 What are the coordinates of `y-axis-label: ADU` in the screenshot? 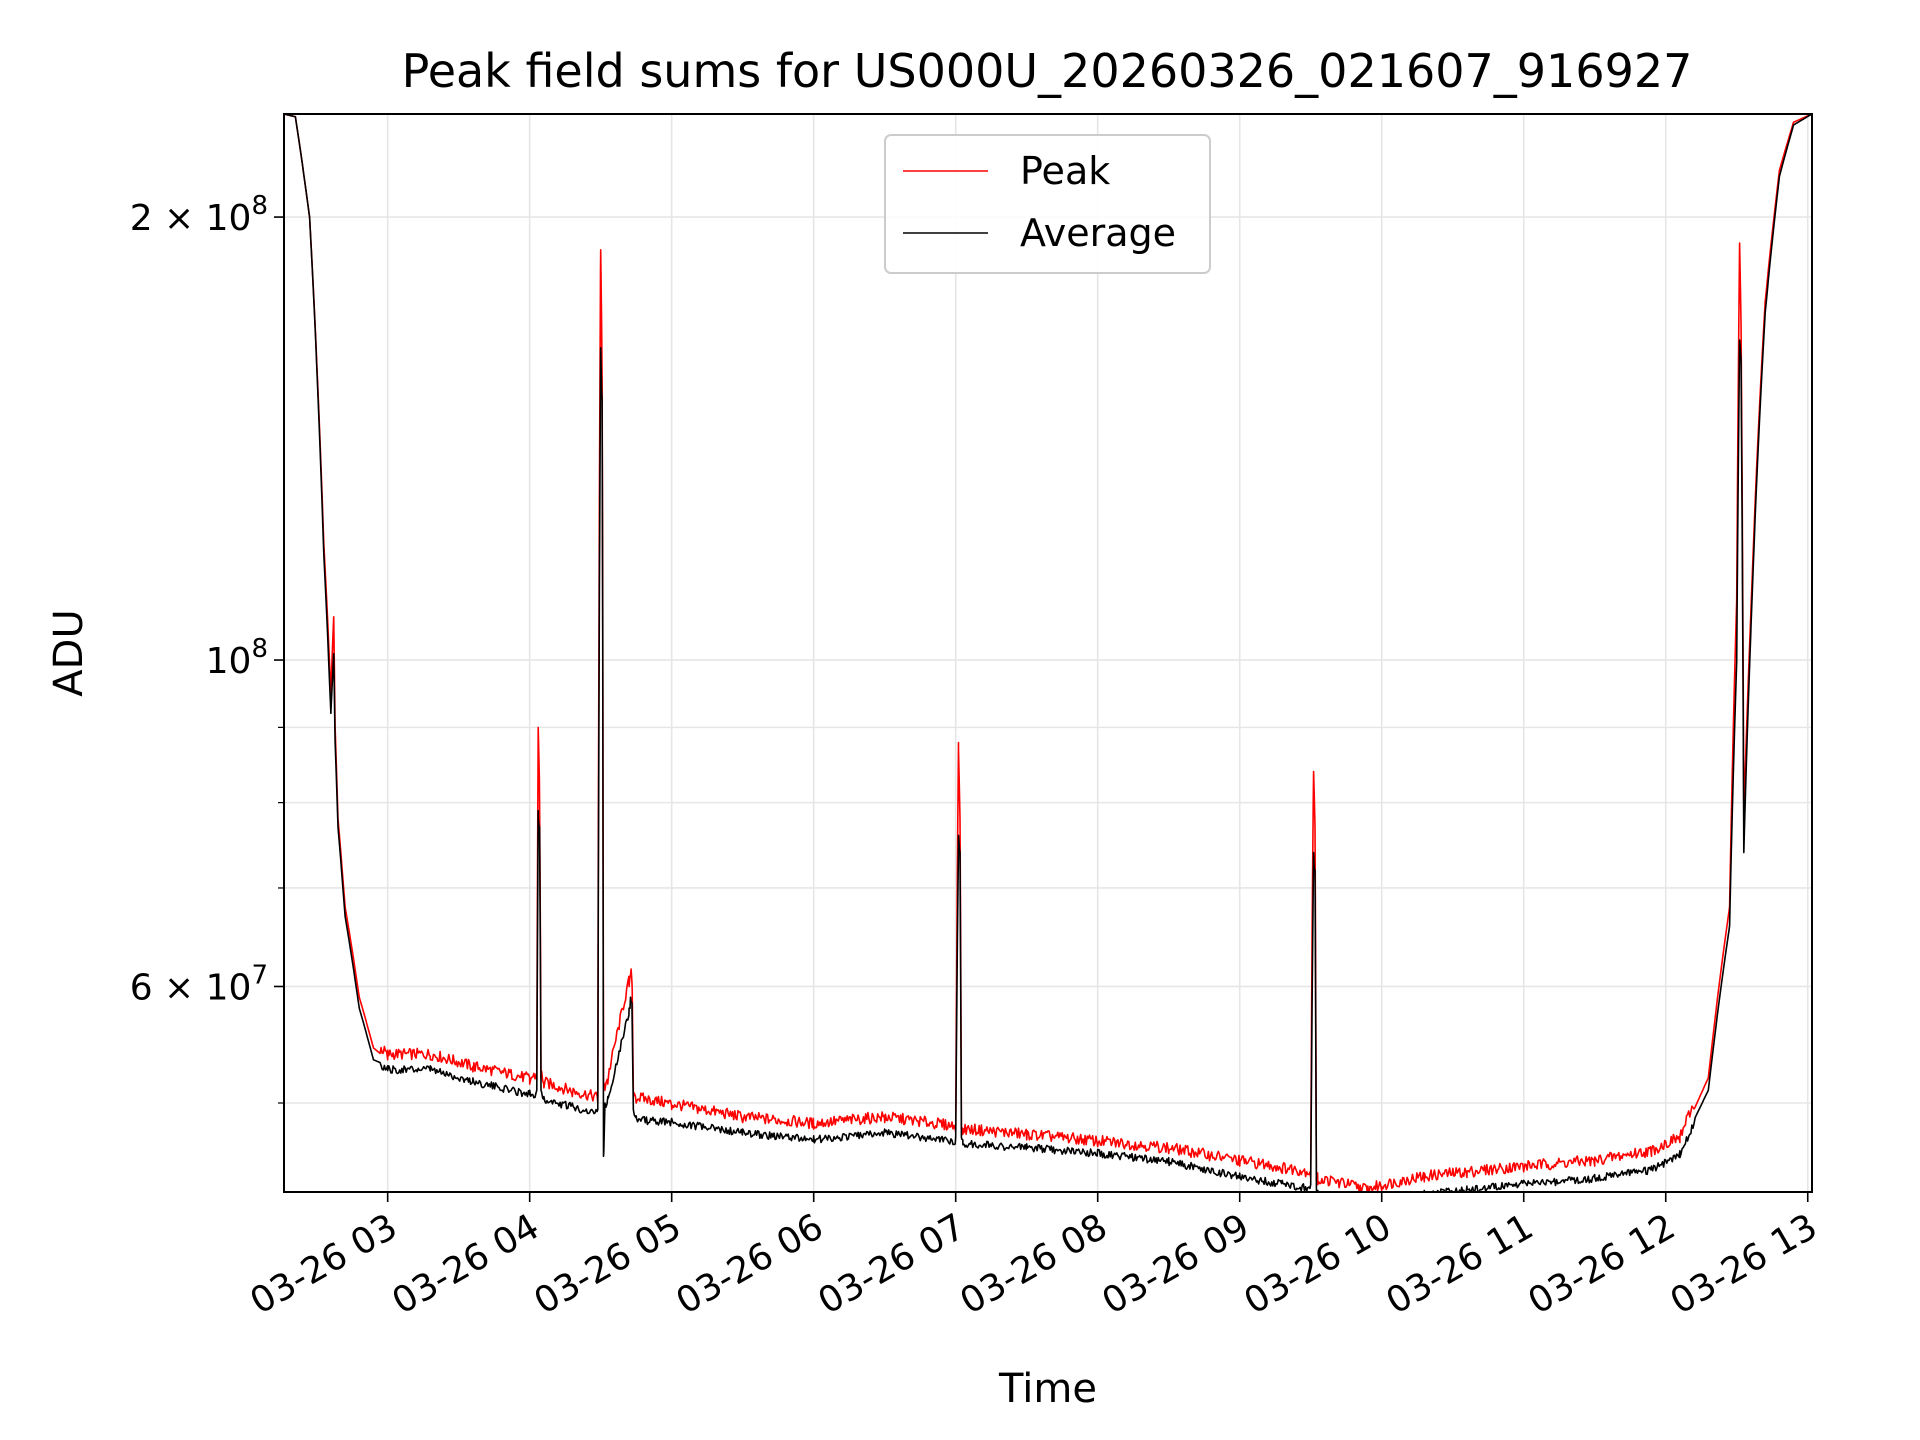 It's located at (69, 652).